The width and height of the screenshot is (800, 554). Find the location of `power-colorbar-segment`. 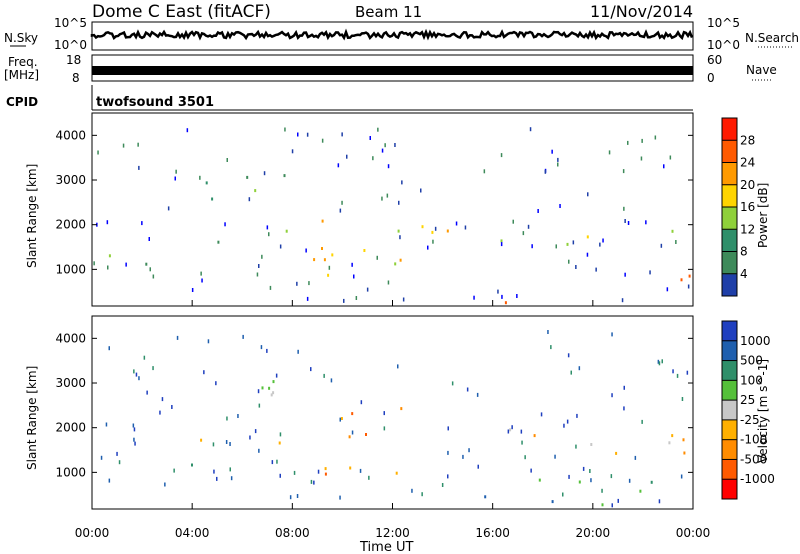

power-colorbar-segment is located at coordinates (729, 285).